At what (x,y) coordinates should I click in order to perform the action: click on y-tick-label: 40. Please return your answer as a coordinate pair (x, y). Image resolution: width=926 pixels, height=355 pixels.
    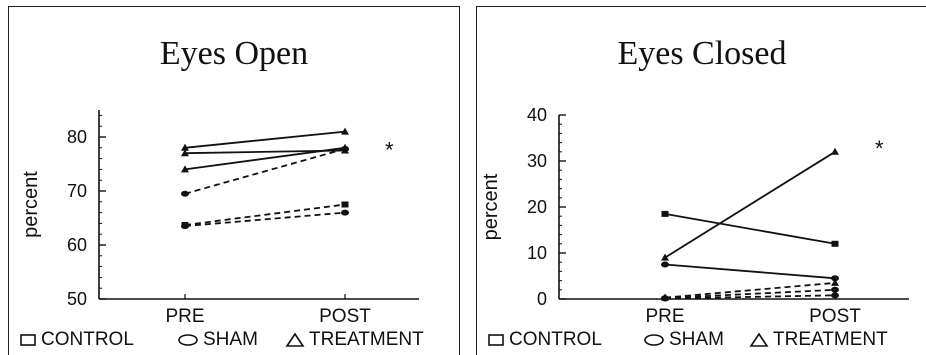
    Looking at the image, I should click on (537, 115).